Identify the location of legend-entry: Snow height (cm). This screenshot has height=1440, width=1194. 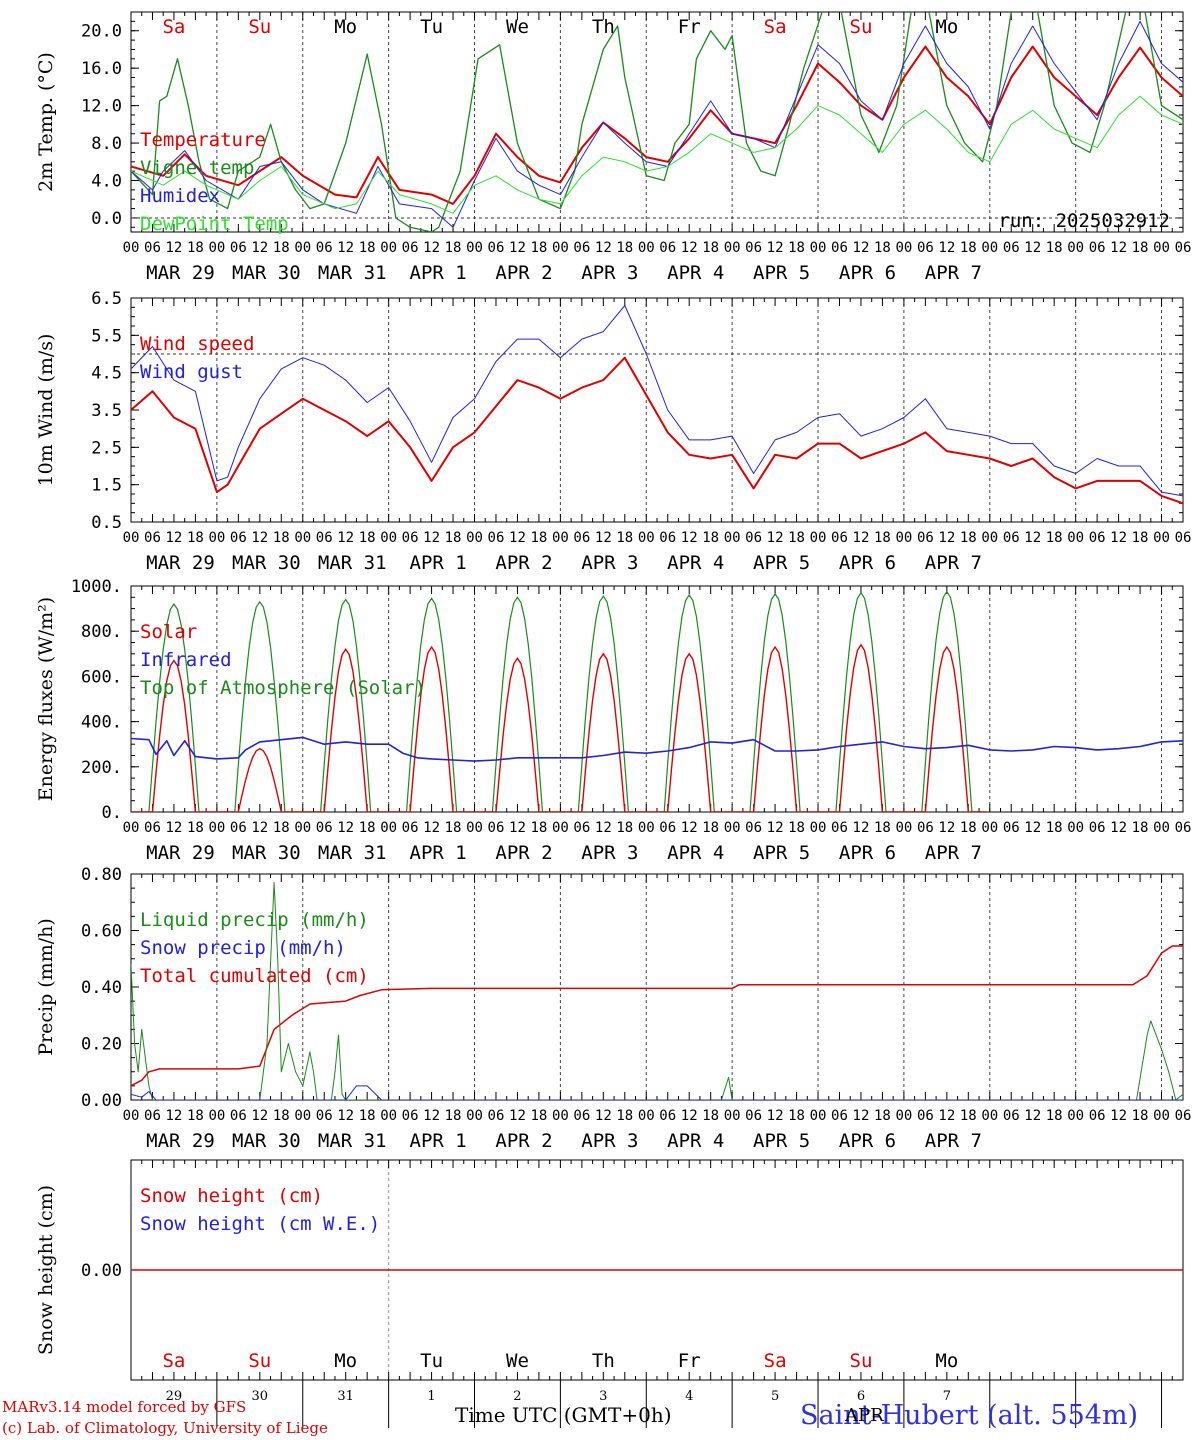
(231, 1196).